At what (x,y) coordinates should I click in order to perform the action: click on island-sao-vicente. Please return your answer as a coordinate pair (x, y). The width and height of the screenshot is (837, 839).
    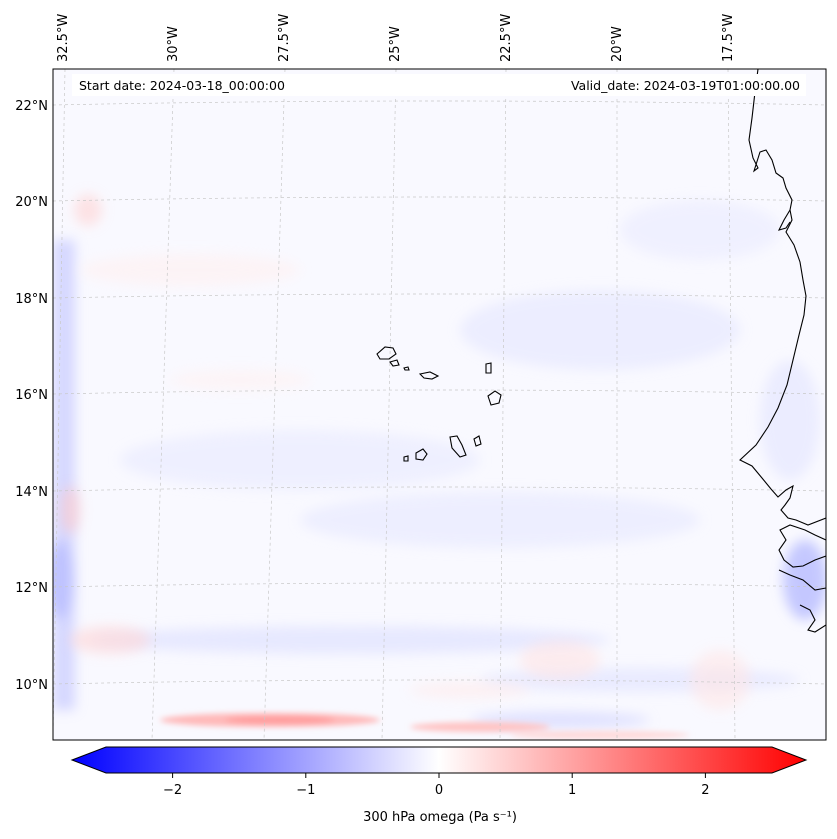
    Looking at the image, I should click on (394, 363).